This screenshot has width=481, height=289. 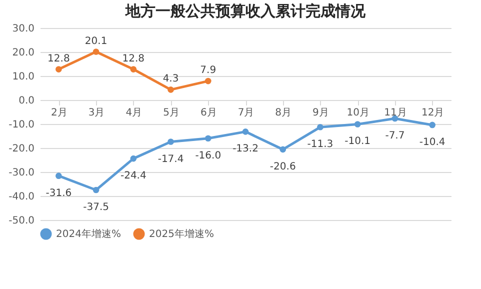 What do you see at coordinates (21, 221) in the screenshot?
I see `y-tick-label: -50.0` at bounding box center [21, 221].